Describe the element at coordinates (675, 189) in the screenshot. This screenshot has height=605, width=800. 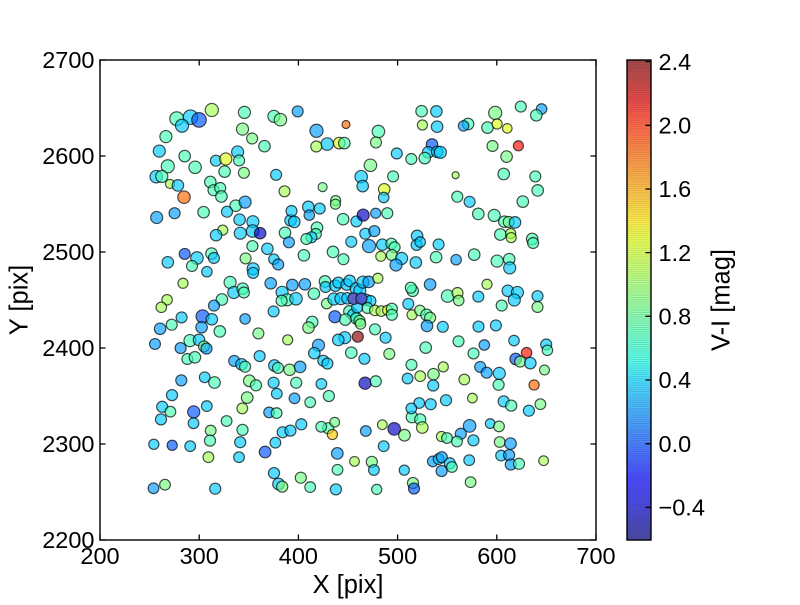
I see `svg-text: 1.6` at that location.